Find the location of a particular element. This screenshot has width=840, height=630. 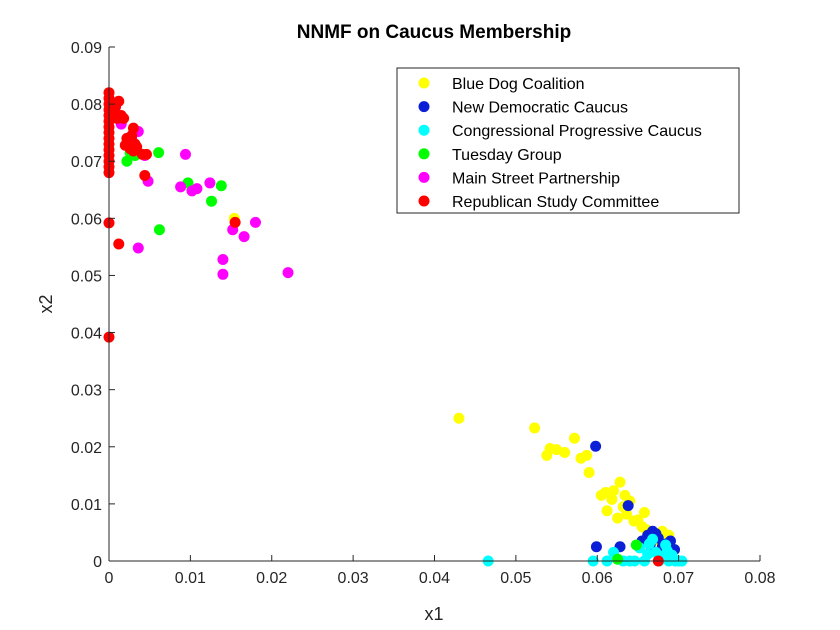

legend-entry: Tuesday Group is located at coordinates (507, 155).